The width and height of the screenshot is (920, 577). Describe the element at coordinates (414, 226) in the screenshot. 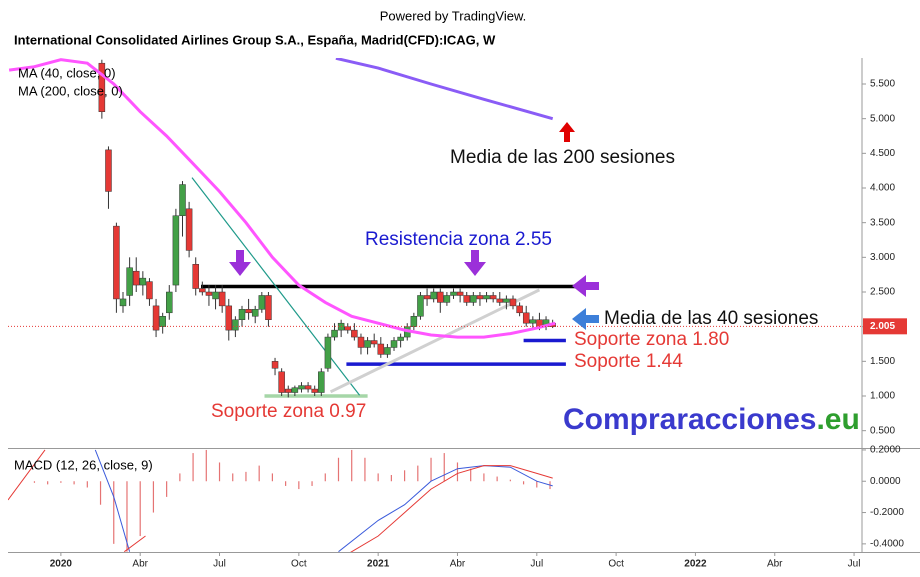

I see `arrows` at that location.